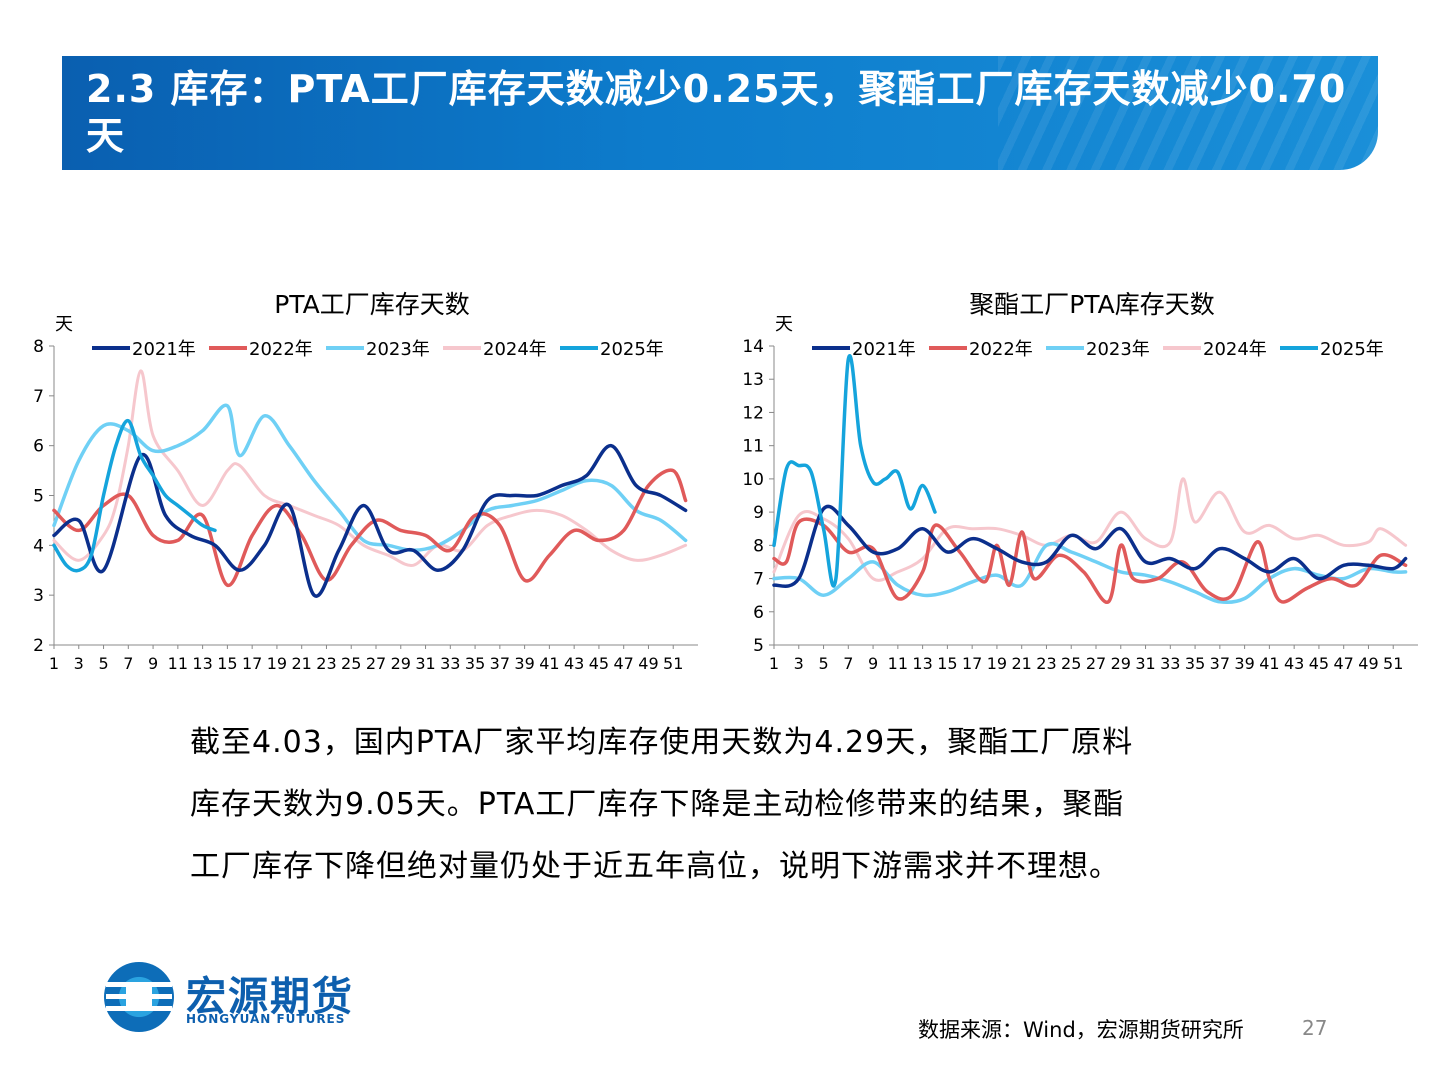  I want to click on x-tick-label: 23, so click(326, 663).